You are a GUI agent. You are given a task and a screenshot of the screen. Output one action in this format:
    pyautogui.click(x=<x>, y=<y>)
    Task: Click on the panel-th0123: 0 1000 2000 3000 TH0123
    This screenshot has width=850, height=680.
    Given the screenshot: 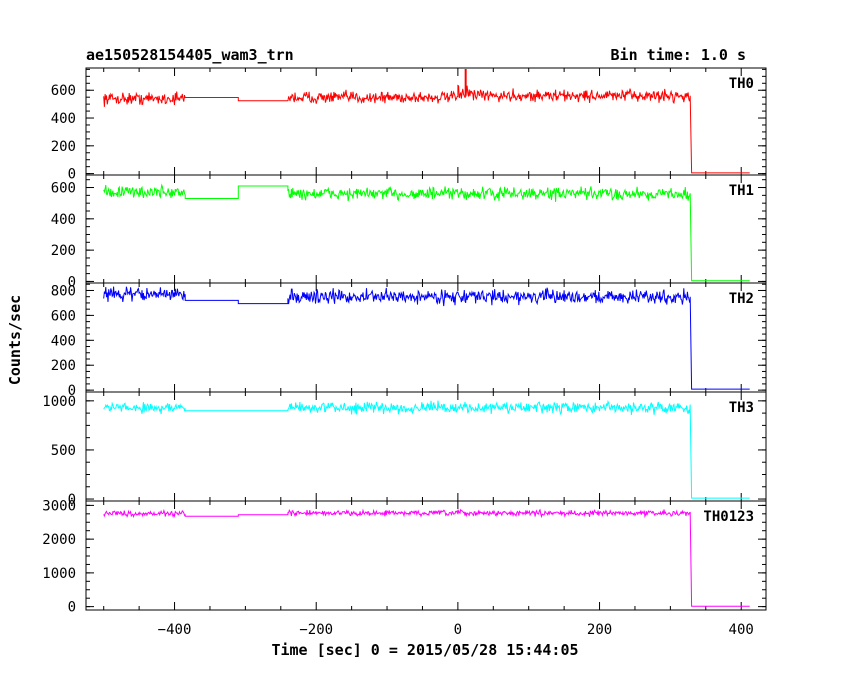 What is the action you would take?
    pyautogui.click(x=404, y=557)
    